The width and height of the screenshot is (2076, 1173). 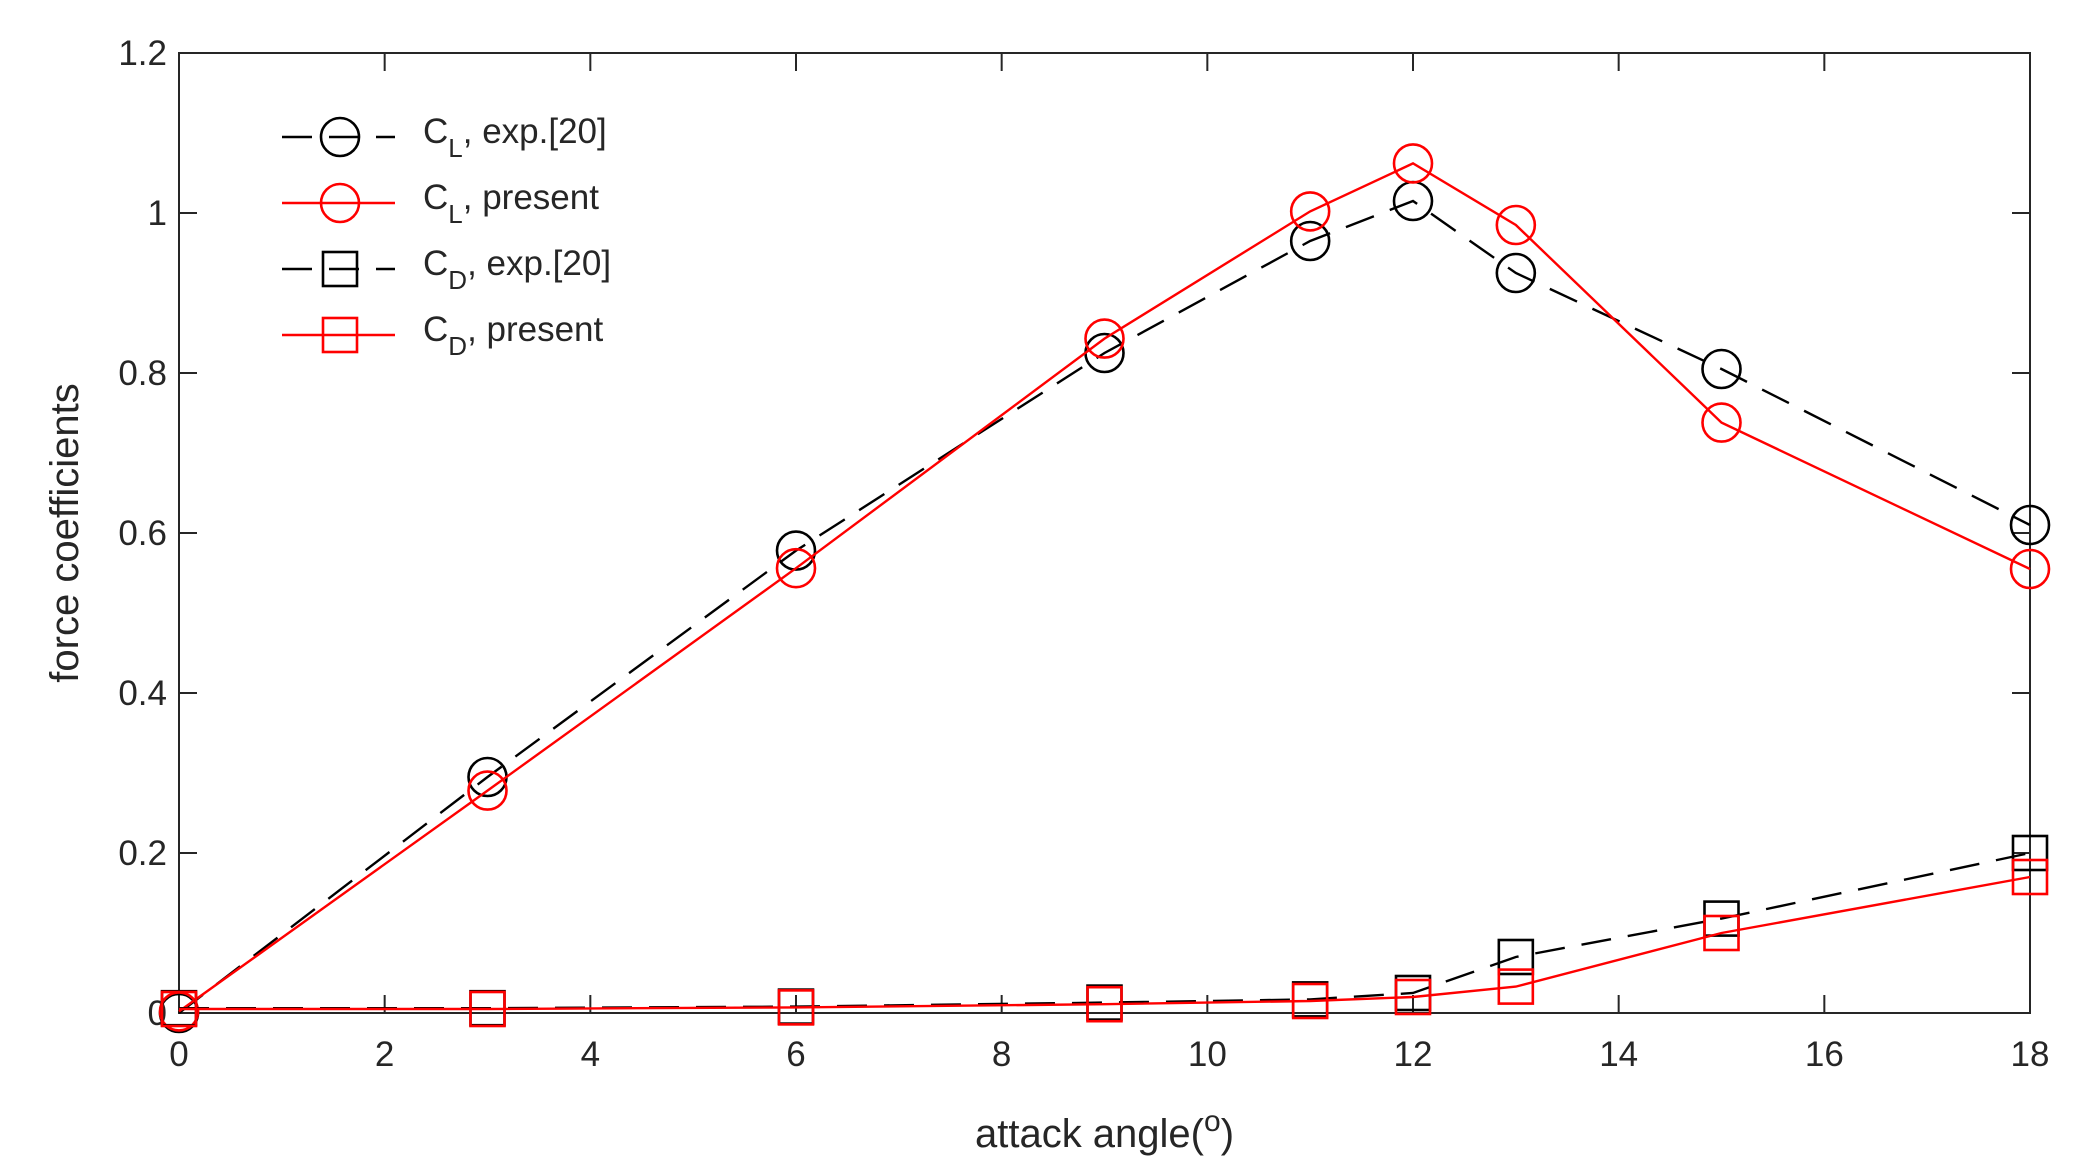 I want to click on legend-entry: CD, exp.[20], so click(x=446, y=269).